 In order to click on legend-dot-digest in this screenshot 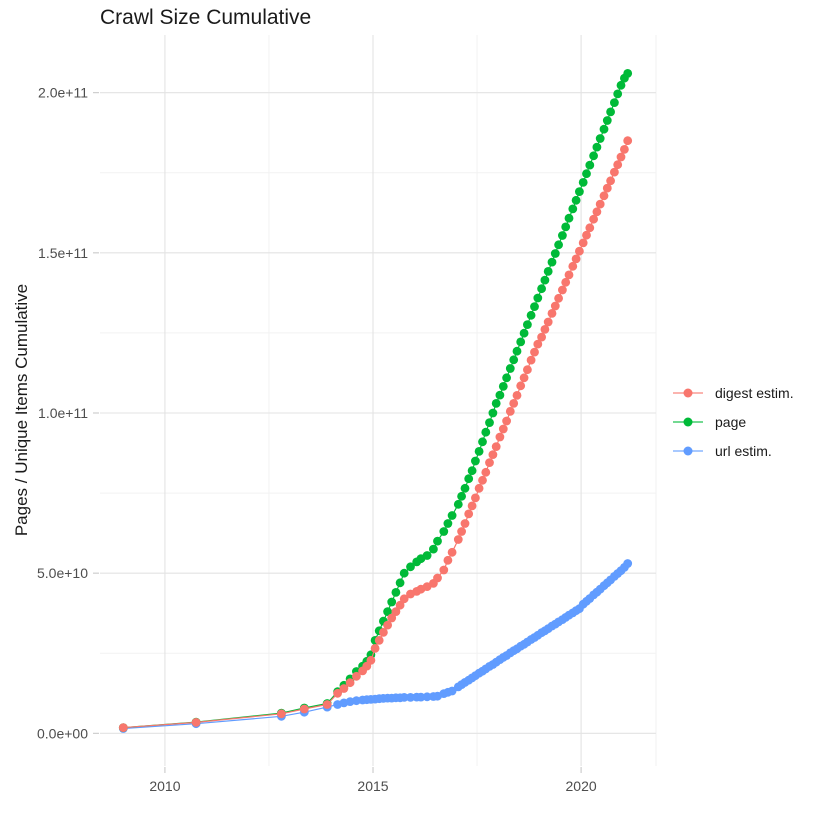, I will do `click(688, 392)`.